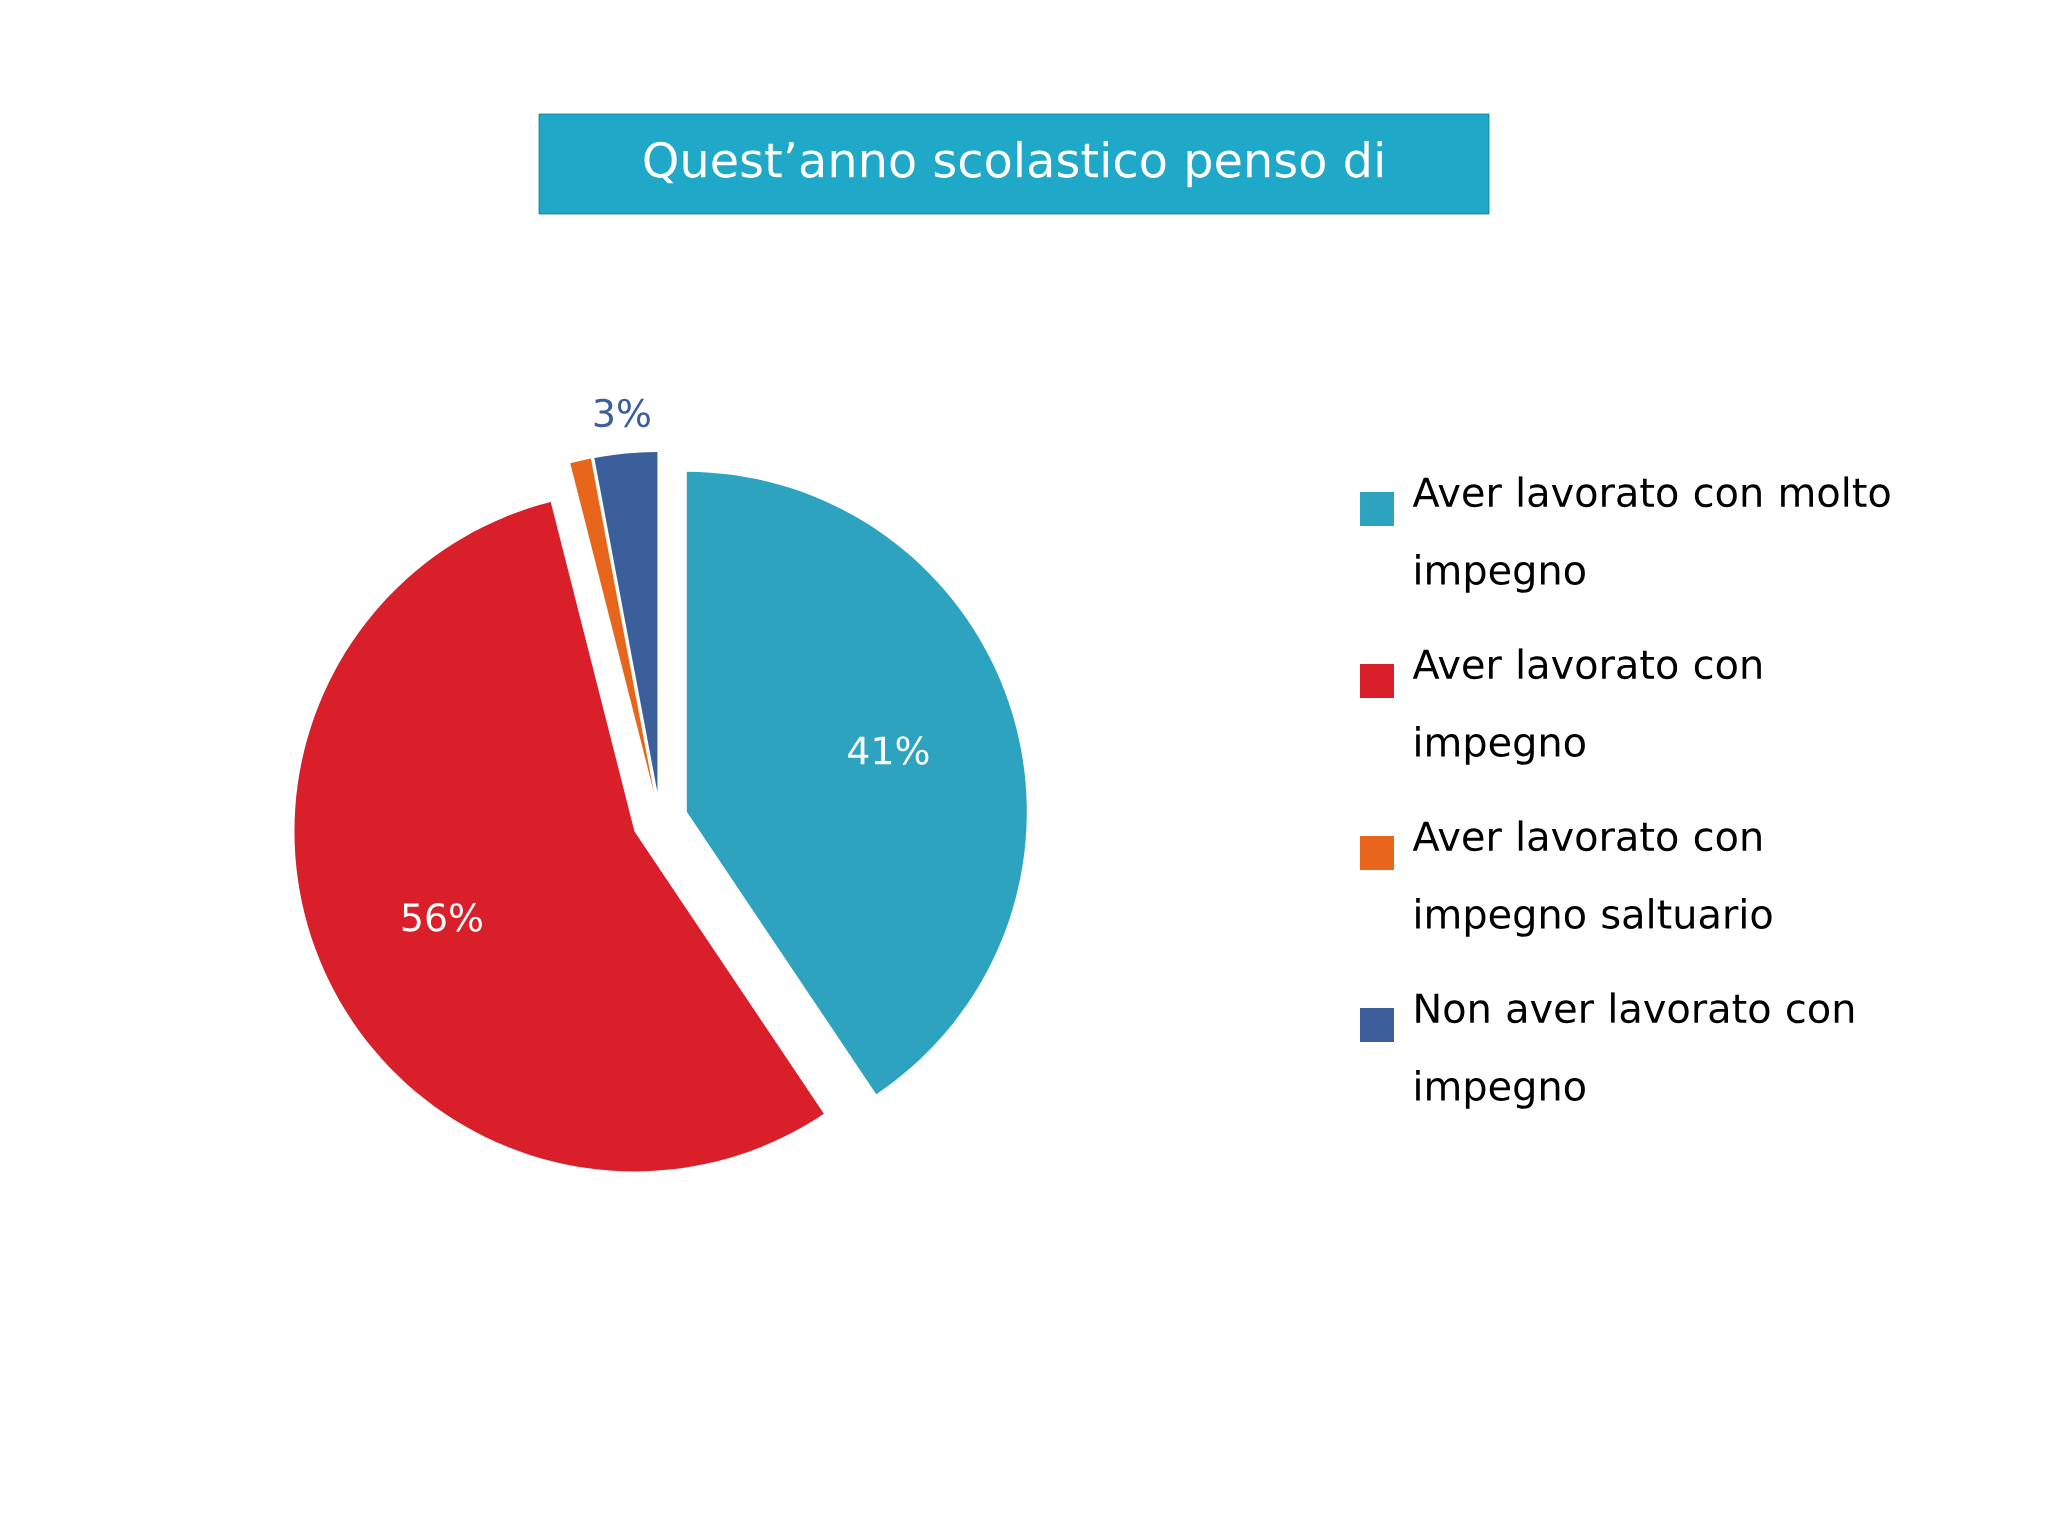 The width and height of the screenshot is (2048, 1536). I want to click on legend-label: Aver lavorato con impegno, so click(1586, 706).